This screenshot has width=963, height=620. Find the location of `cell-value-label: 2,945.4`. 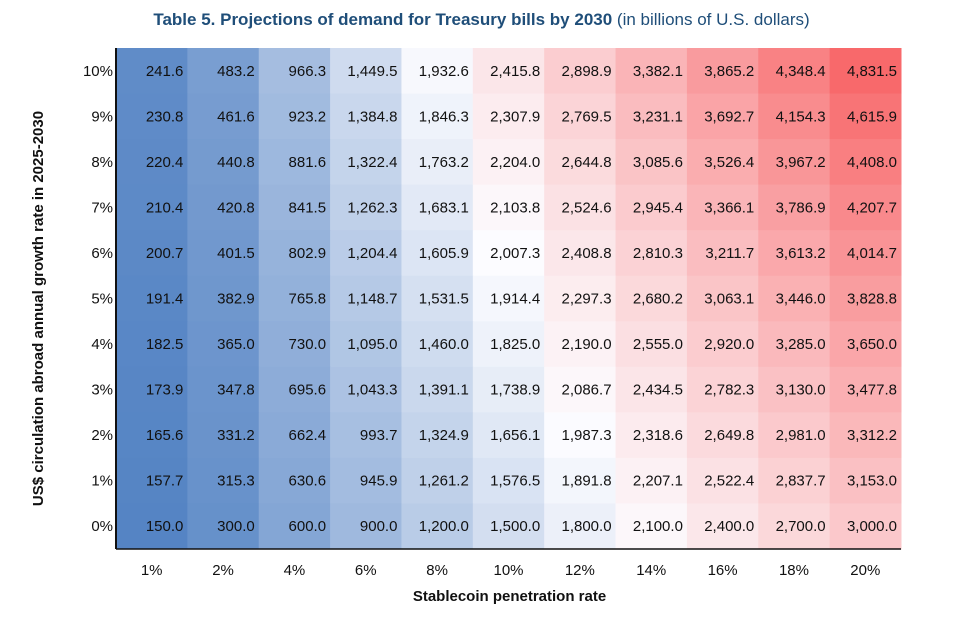

cell-value-label: 2,945.4 is located at coordinates (658, 207).